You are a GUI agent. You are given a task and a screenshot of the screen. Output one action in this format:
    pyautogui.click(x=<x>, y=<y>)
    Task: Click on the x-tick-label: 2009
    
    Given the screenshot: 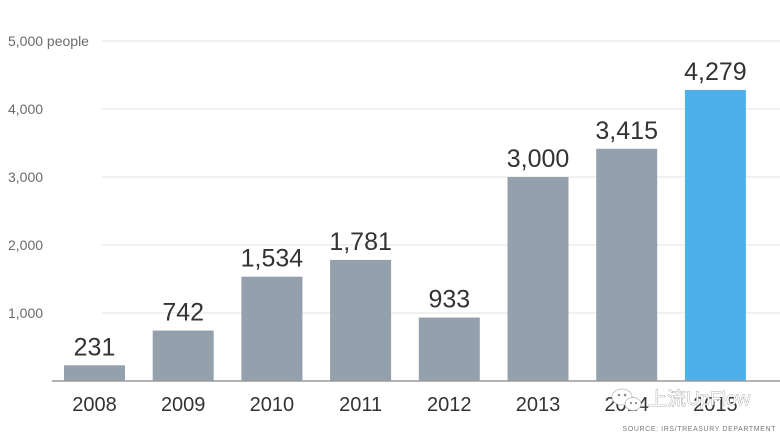 What is the action you would take?
    pyautogui.click(x=183, y=405)
    